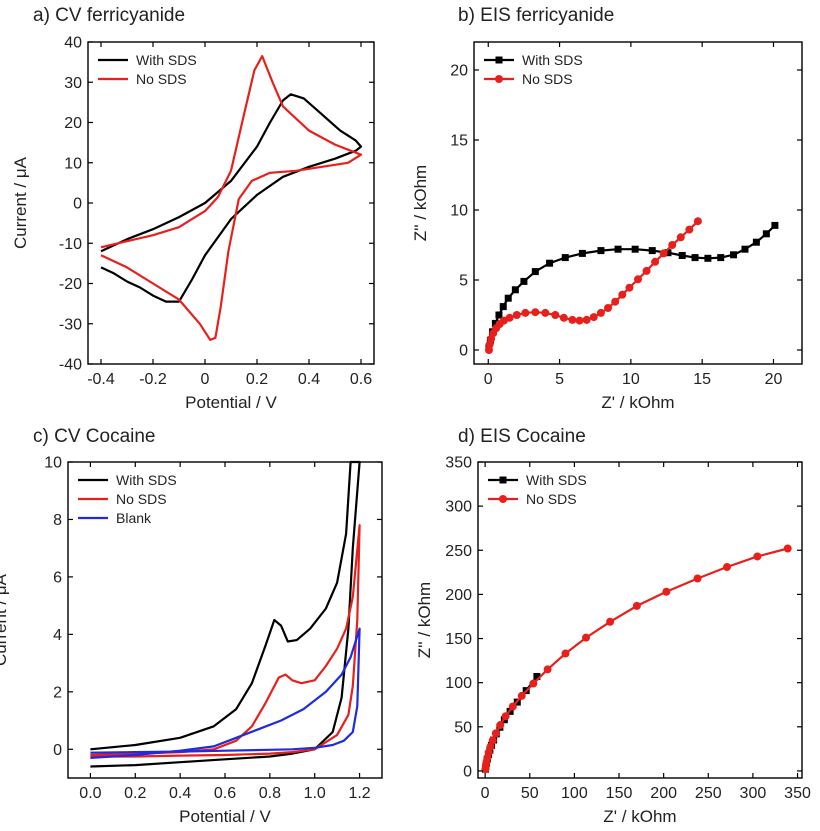 The width and height of the screenshot is (820, 831). Describe the element at coordinates (530, 793) in the screenshot. I see `x-tick-label: 50` at that location.